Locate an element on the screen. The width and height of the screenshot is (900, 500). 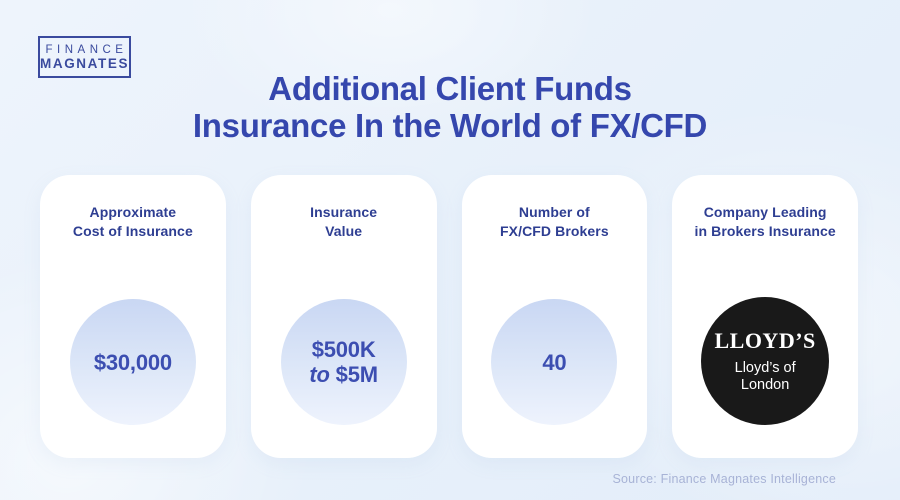
card-label-line2: Cost of Insurance is located at coordinates (132, 231).